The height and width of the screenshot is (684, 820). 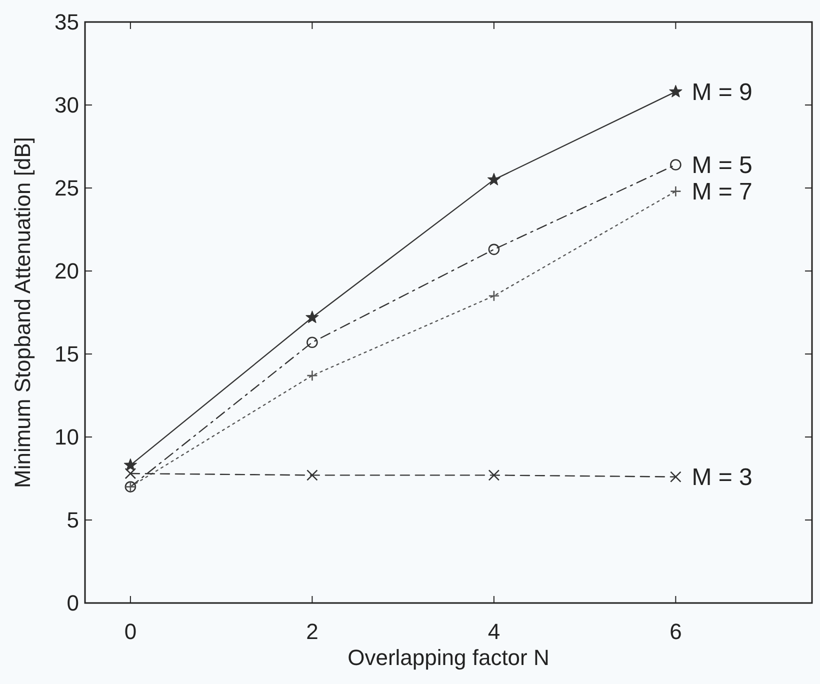 What do you see at coordinates (312, 631) in the screenshot?
I see `x-tick-label: 2` at bounding box center [312, 631].